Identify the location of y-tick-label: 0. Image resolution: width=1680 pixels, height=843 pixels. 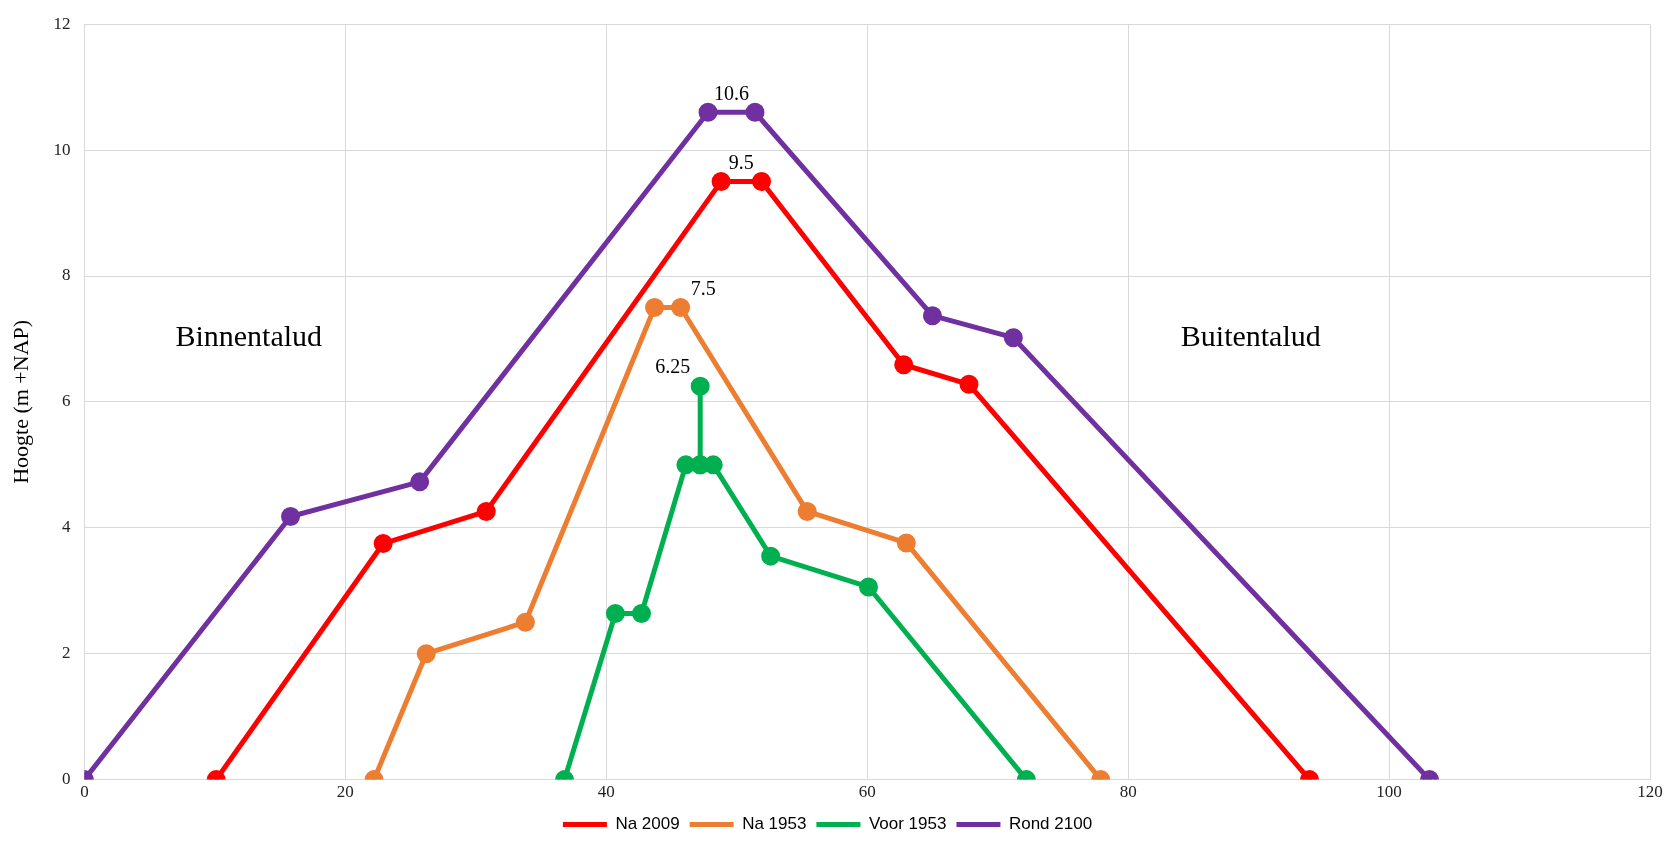
(66, 779).